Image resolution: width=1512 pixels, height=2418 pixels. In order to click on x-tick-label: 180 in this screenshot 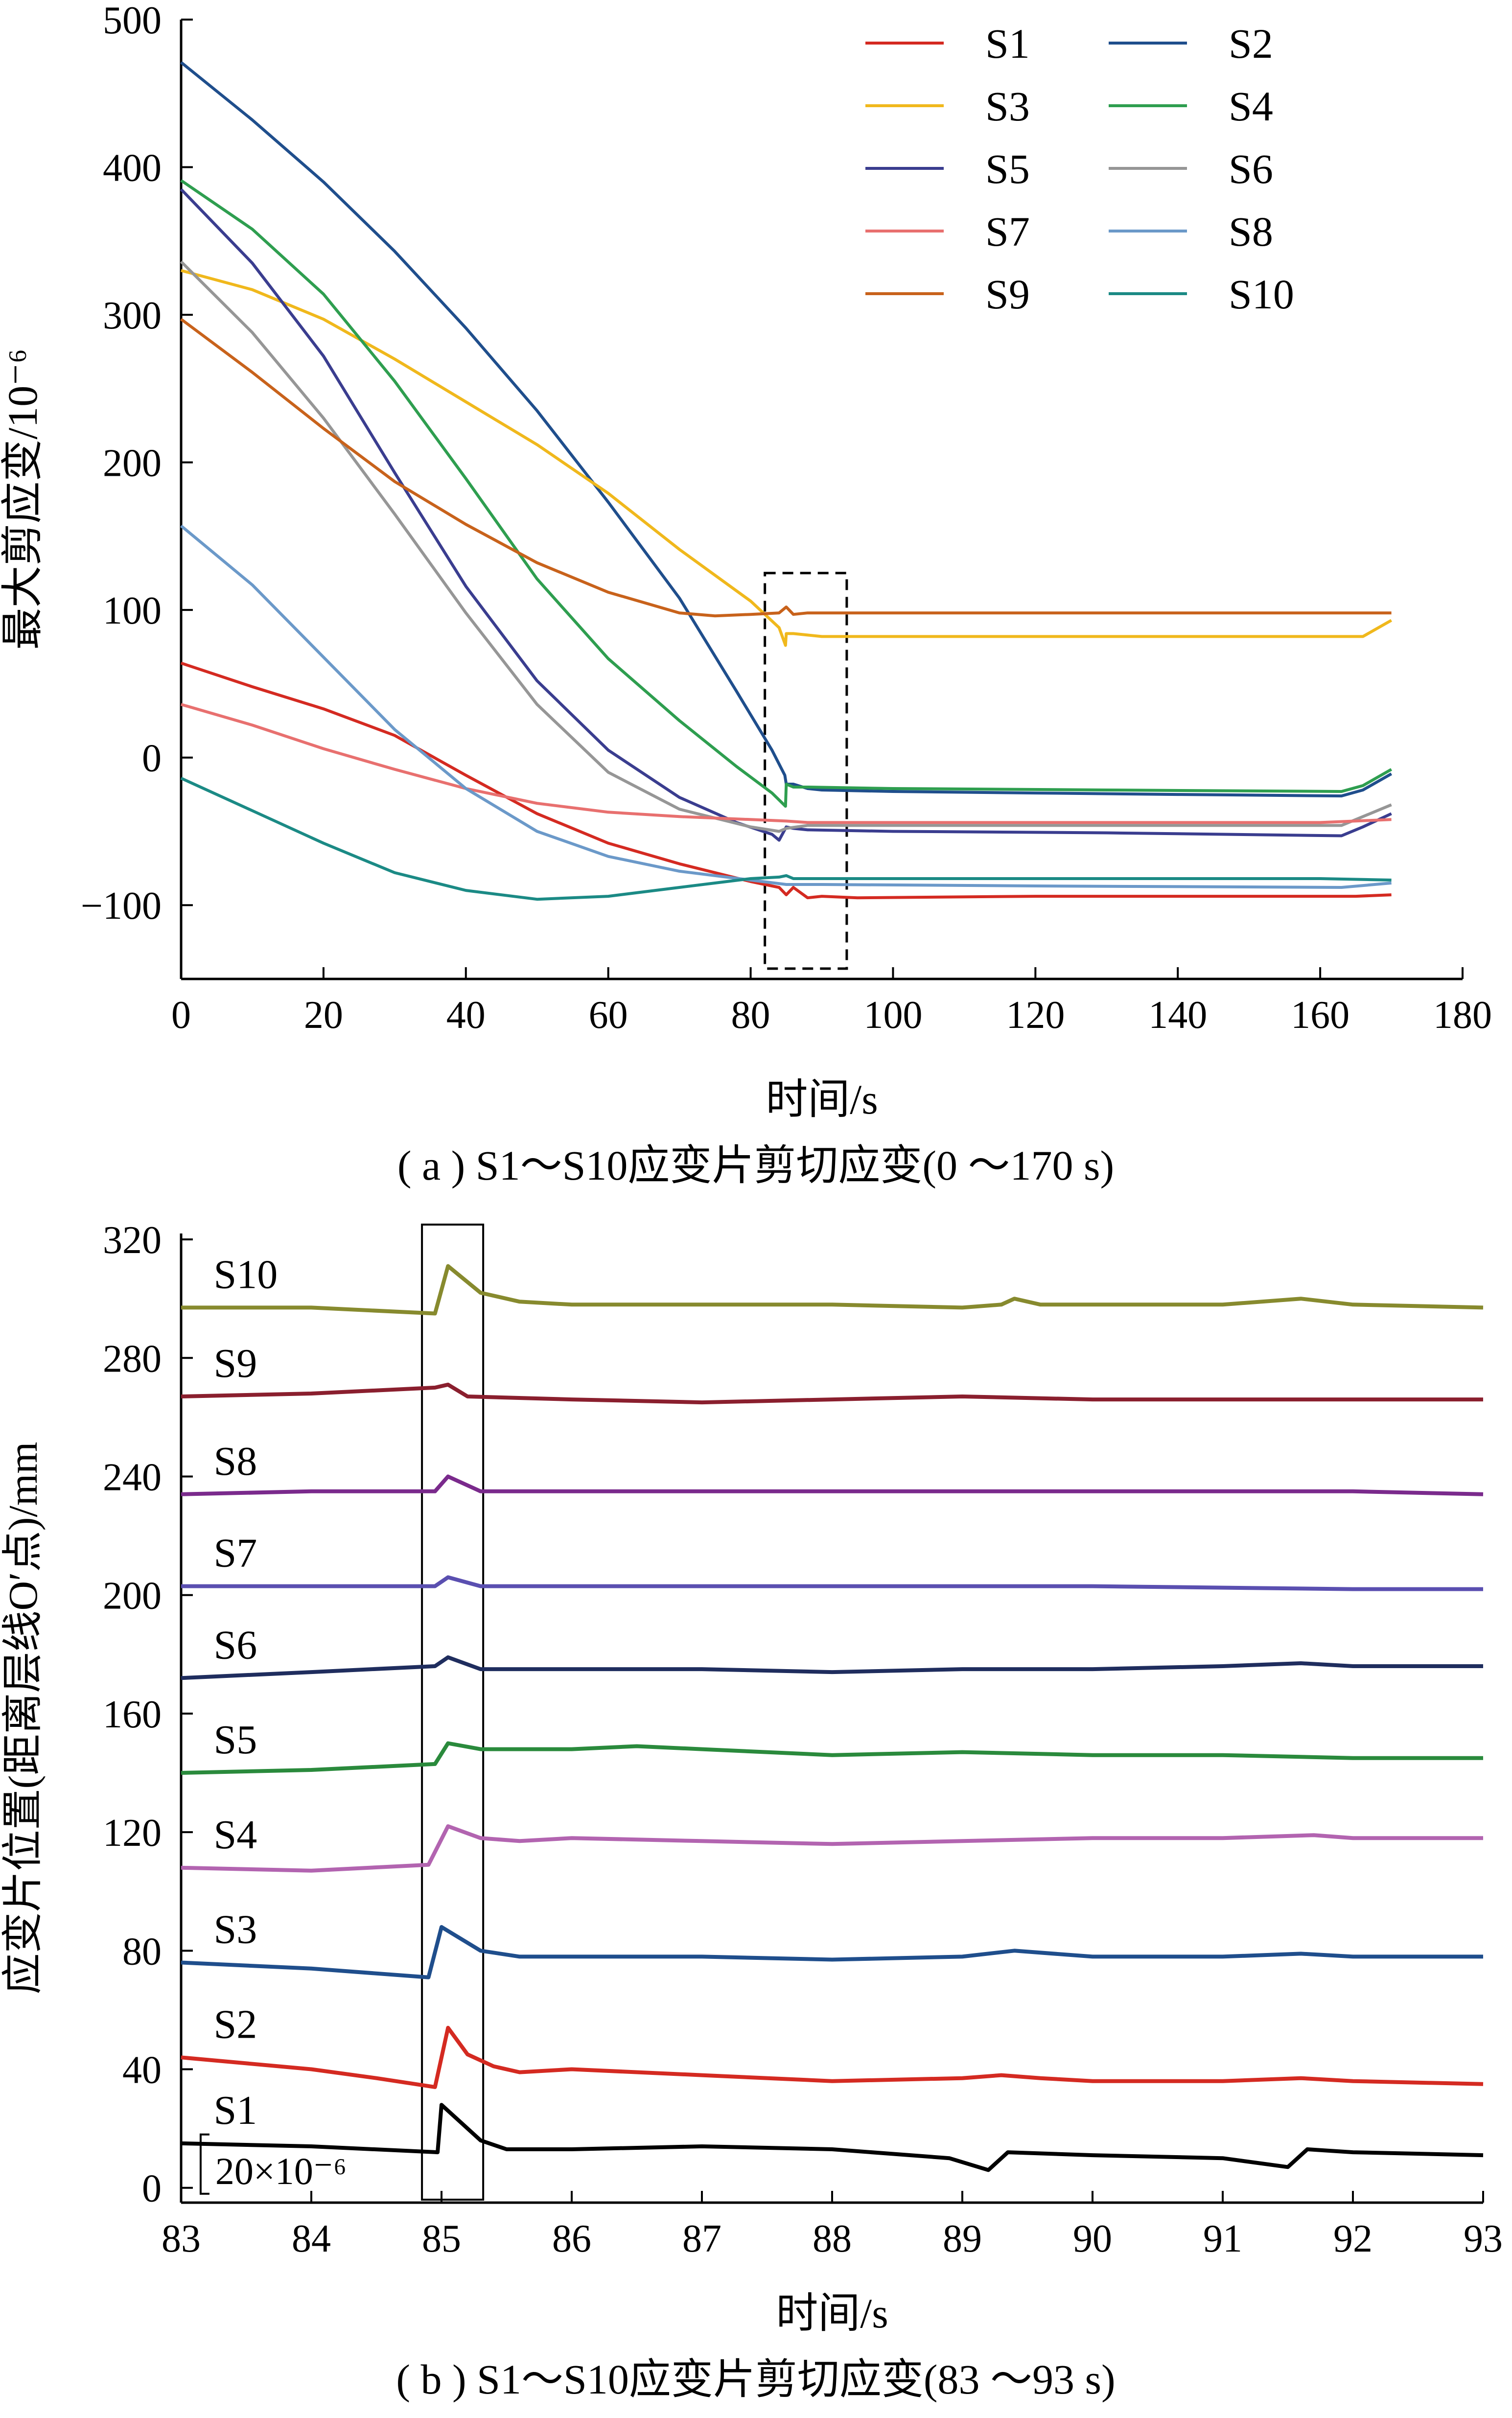, I will do `click(1462, 1015)`.